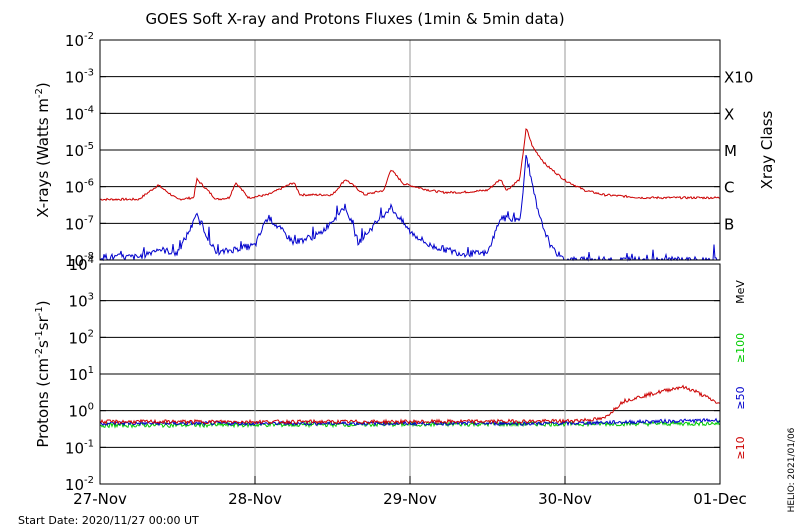  Describe the element at coordinates (43, 373) in the screenshot. I see `proton-y-label: Protons (cm-2s-1sr-1)` at that location.